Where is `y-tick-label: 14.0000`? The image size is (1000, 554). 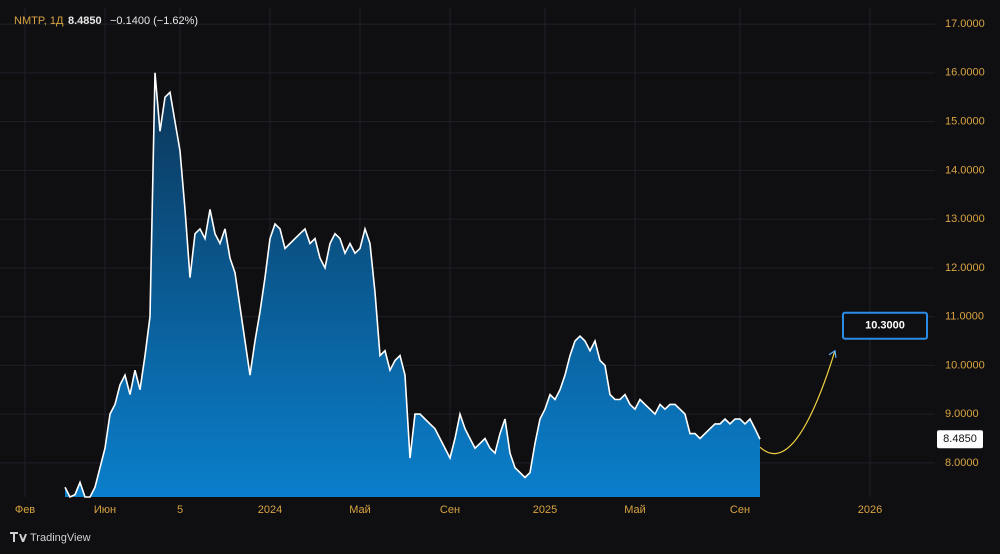 y-tick-label: 14.0000 is located at coordinates (965, 170).